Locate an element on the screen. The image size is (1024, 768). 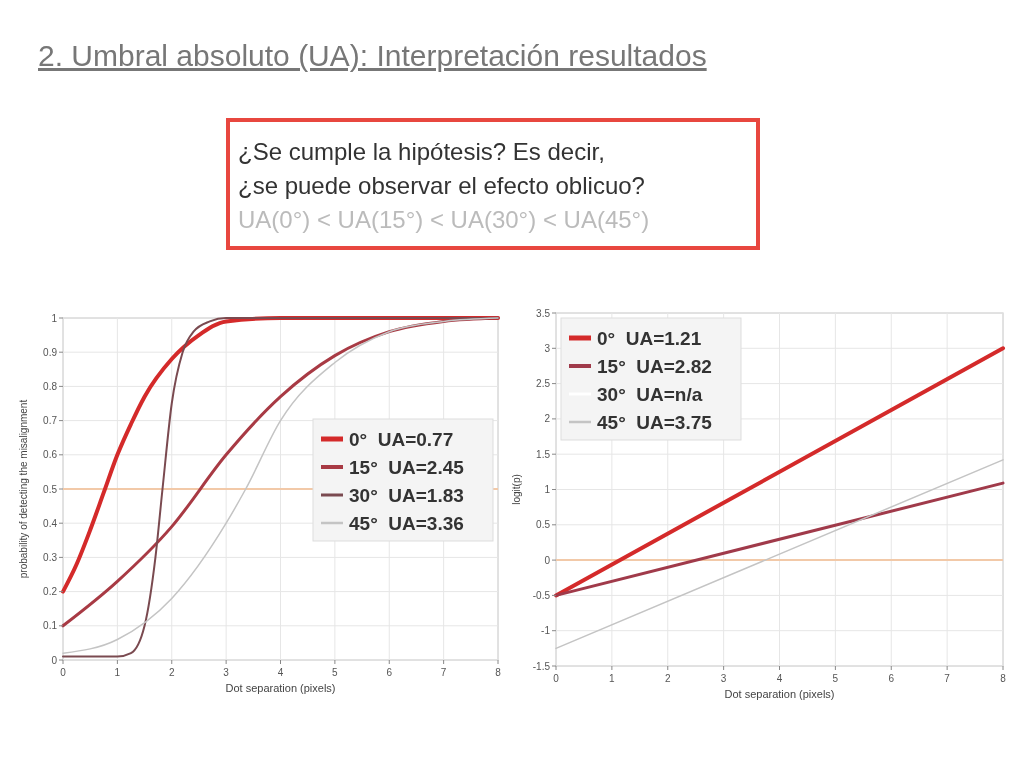
y-tick-label: 0.2 is located at coordinates (50, 592).